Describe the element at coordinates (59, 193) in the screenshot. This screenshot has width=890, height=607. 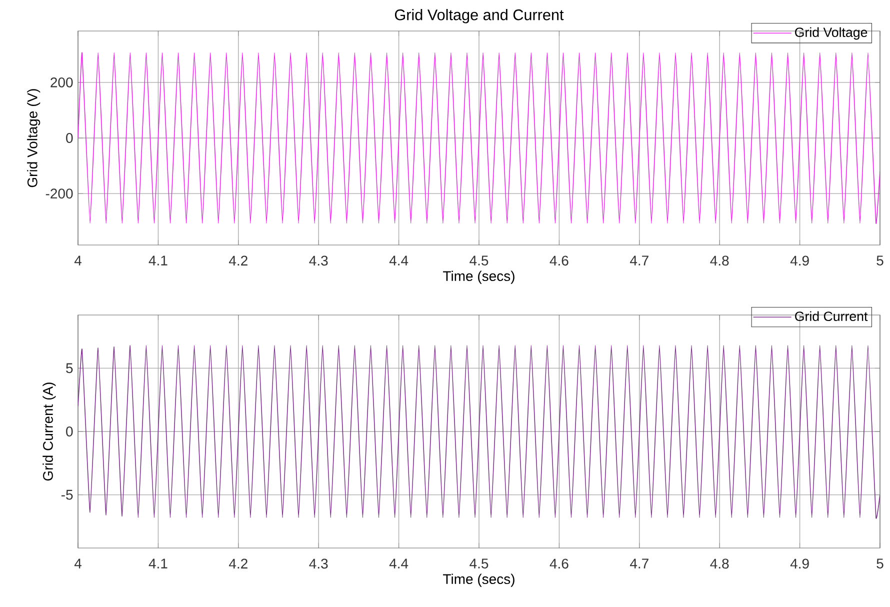
I see `y-tick-label: -200` at that location.